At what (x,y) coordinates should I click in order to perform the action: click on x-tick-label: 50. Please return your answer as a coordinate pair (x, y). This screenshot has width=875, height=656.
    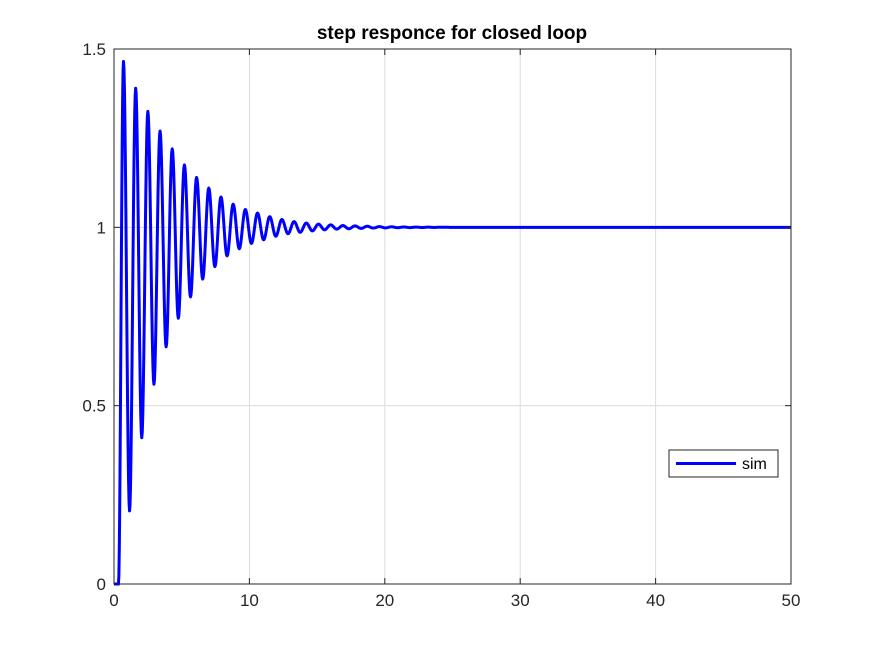
    Looking at the image, I should click on (791, 600).